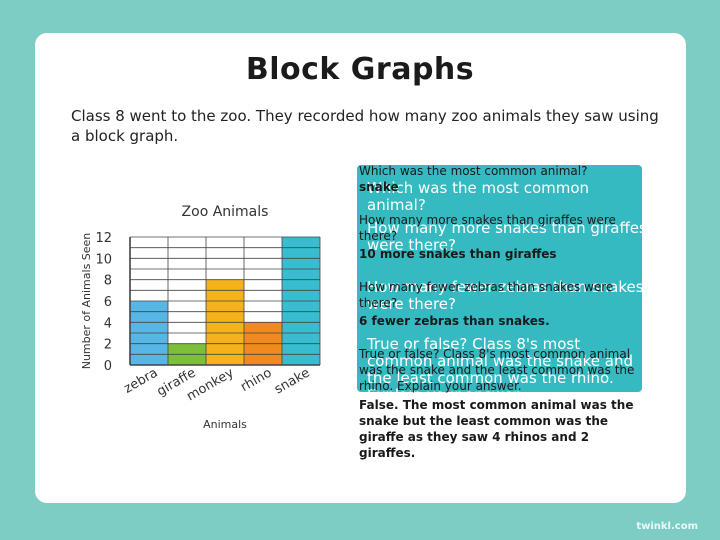  Describe the element at coordinates (108, 302) in the screenshot. I see `y-tick-label: 6` at that location.